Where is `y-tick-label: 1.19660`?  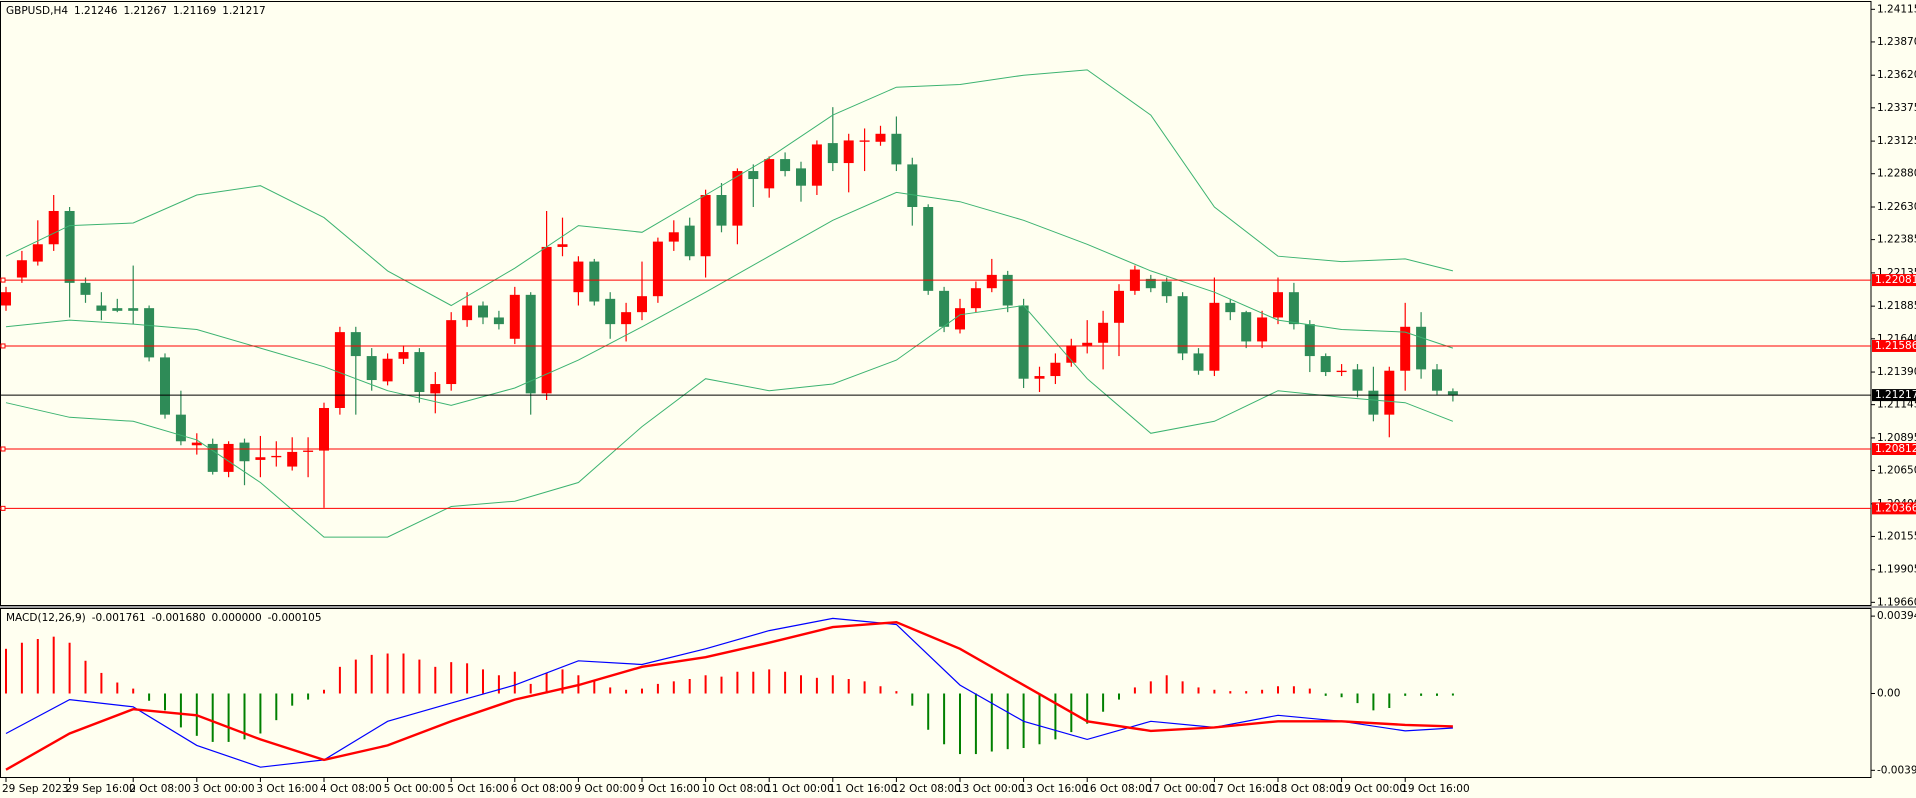 y-tick-label: 1.19660 is located at coordinates (1896, 602).